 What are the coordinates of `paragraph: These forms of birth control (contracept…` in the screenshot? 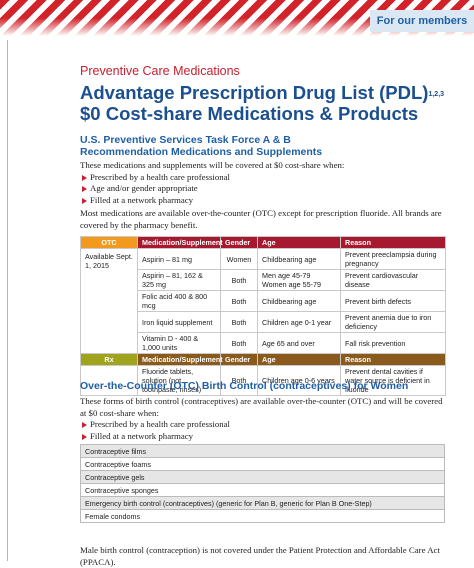 It's located at (261, 407).